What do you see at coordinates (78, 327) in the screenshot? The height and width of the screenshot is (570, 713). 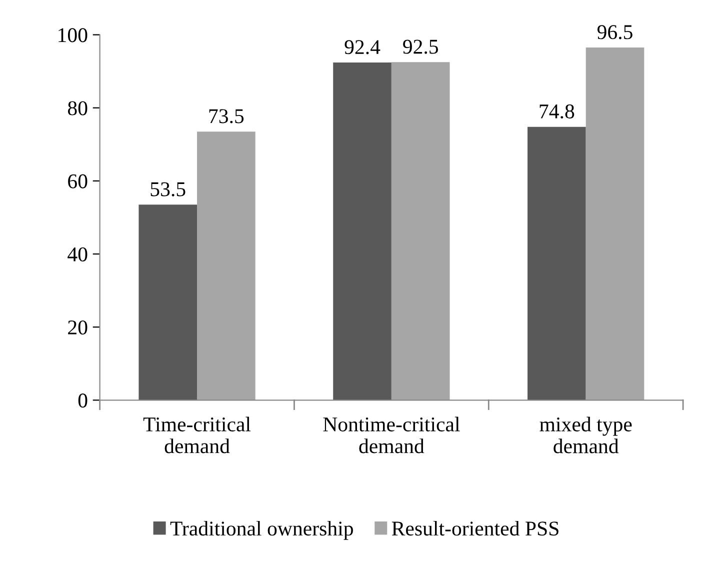 I see `y-tick-label: 20` at bounding box center [78, 327].